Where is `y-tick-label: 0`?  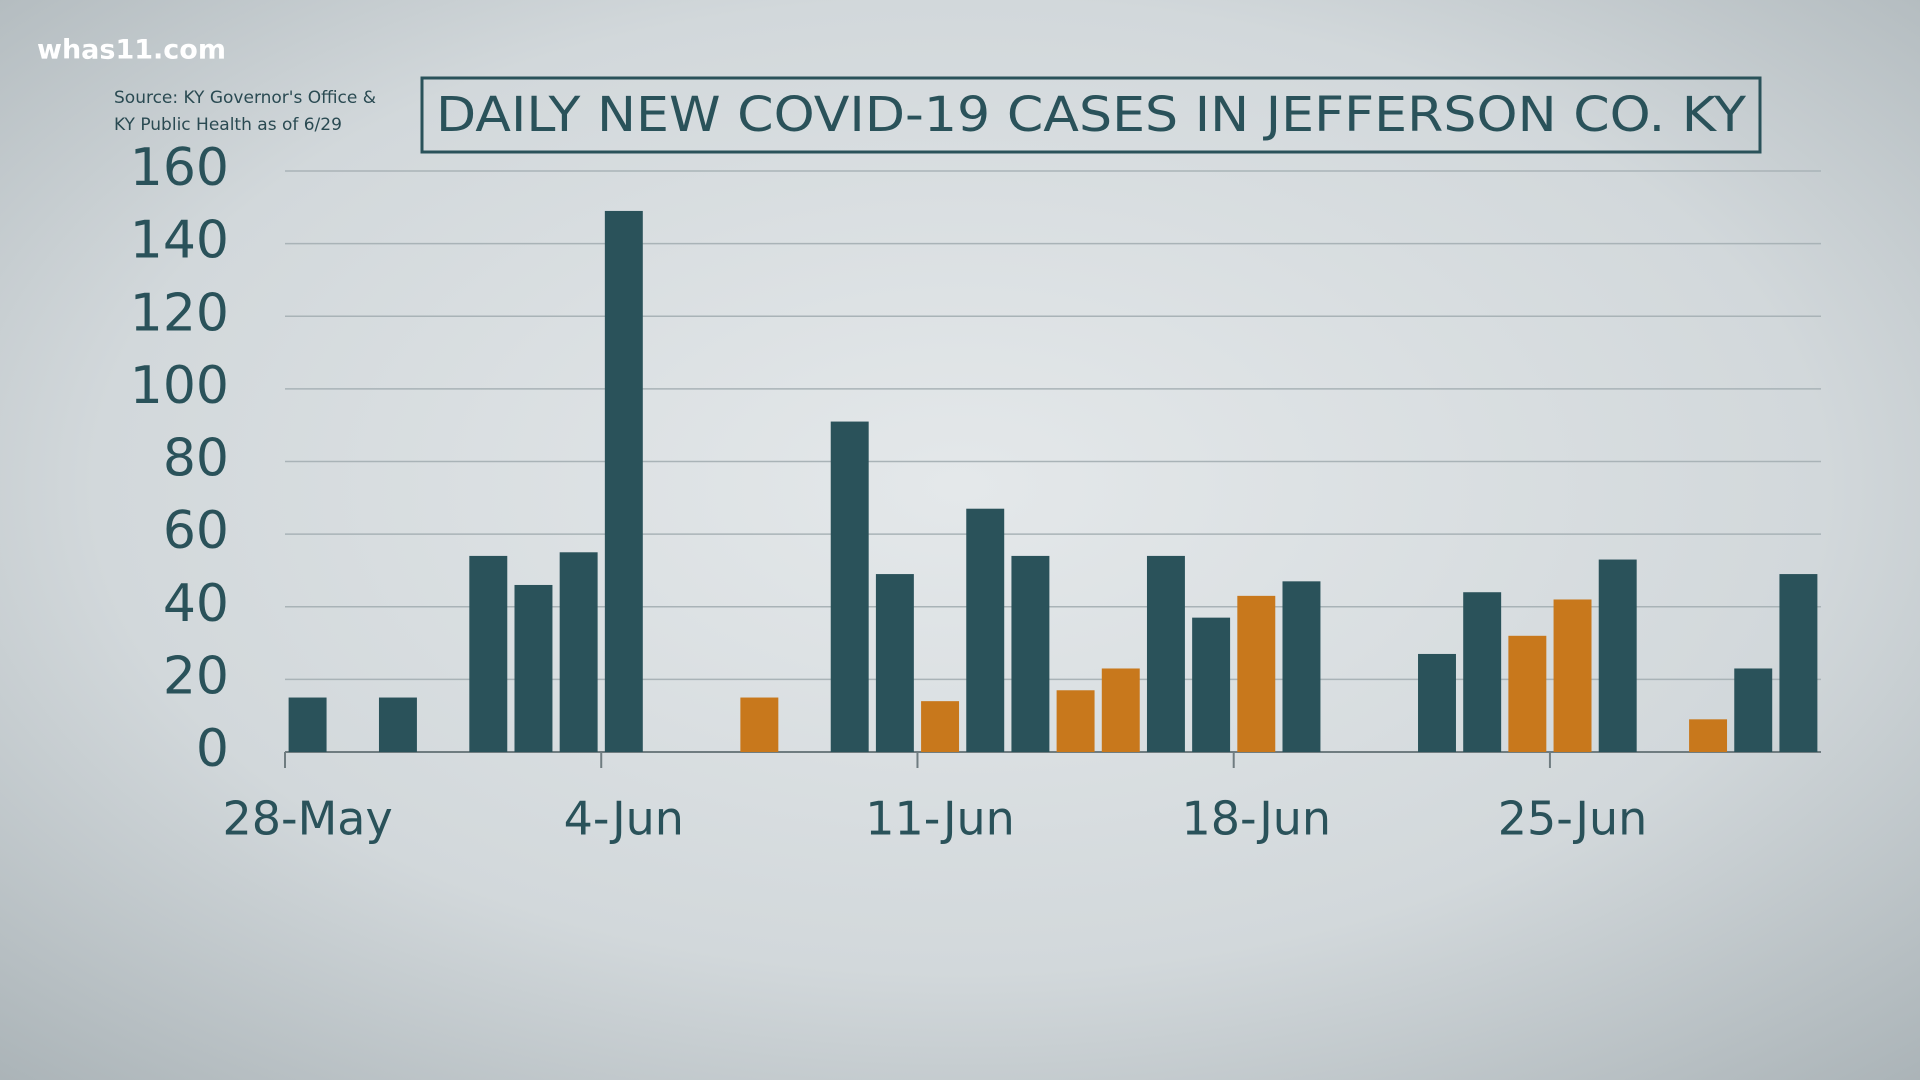
y-tick-label: 0 is located at coordinates (212, 749).